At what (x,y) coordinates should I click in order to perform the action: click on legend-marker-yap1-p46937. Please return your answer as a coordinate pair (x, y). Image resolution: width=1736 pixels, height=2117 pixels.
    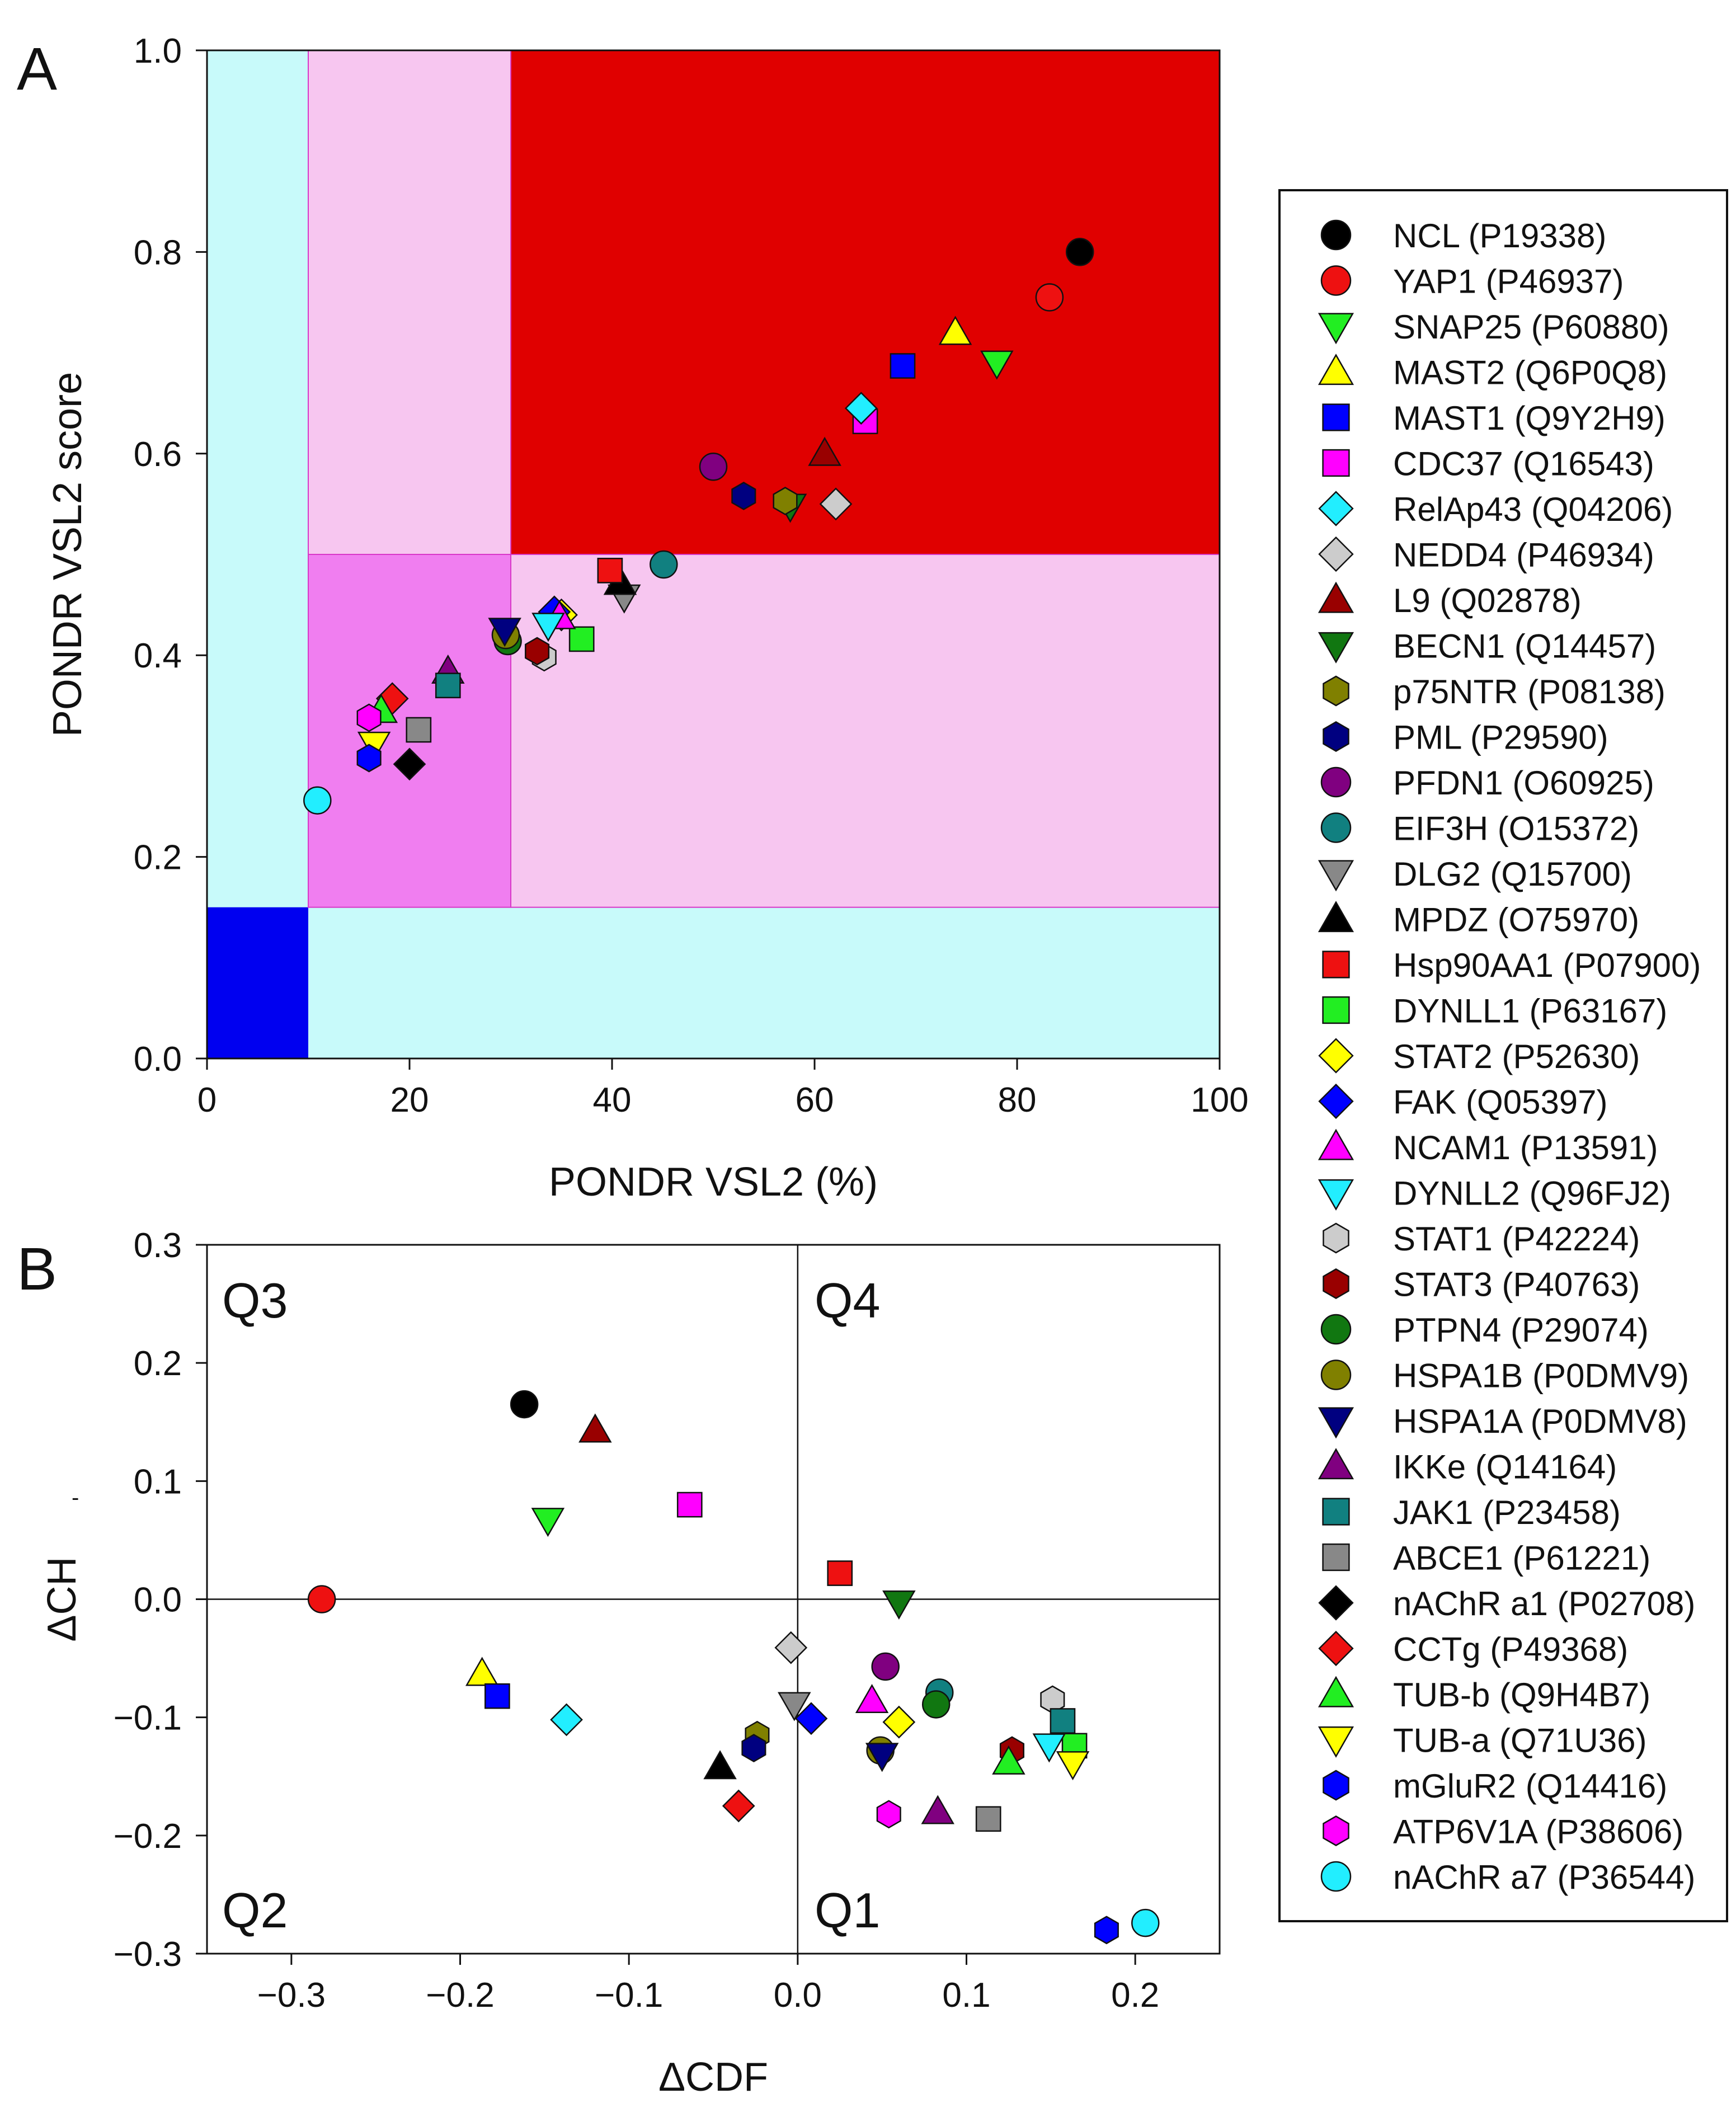
    Looking at the image, I should click on (1336, 280).